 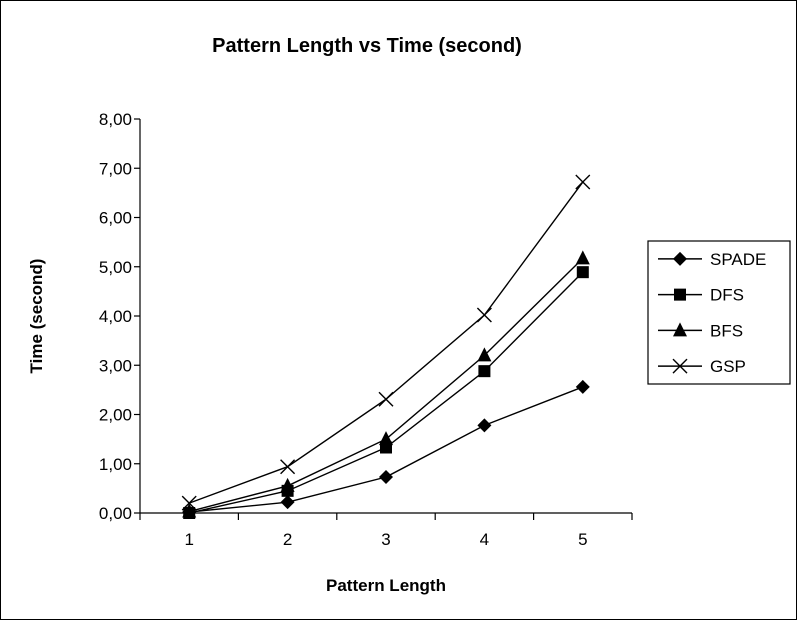 I want to click on legend-marker-gsp, so click(x=680, y=366).